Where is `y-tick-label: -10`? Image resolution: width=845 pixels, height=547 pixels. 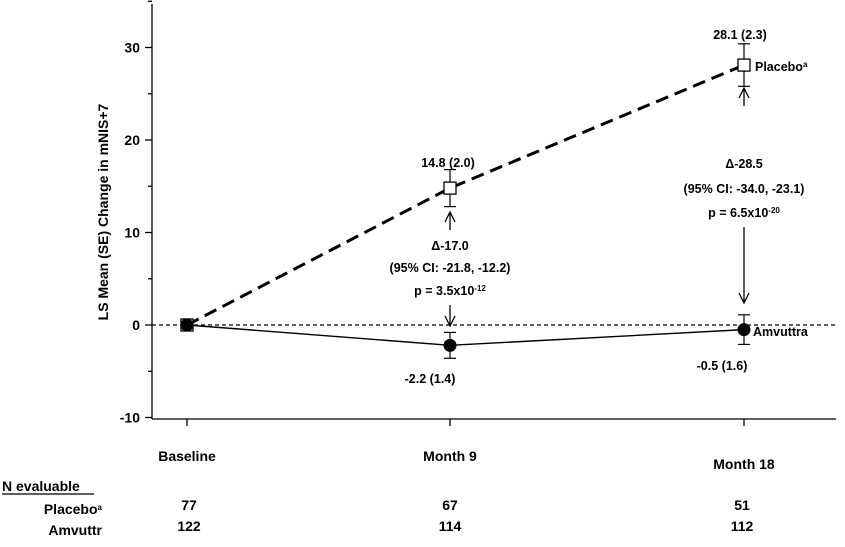
y-tick-label: -10 is located at coordinates (130, 418).